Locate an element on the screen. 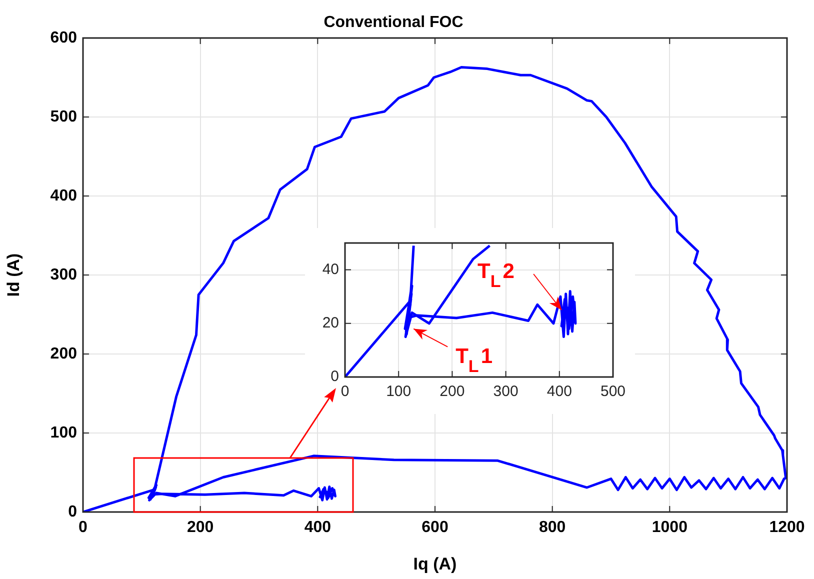 The image size is (814, 579). x-axis-title: Iq (A) is located at coordinates (435, 564).